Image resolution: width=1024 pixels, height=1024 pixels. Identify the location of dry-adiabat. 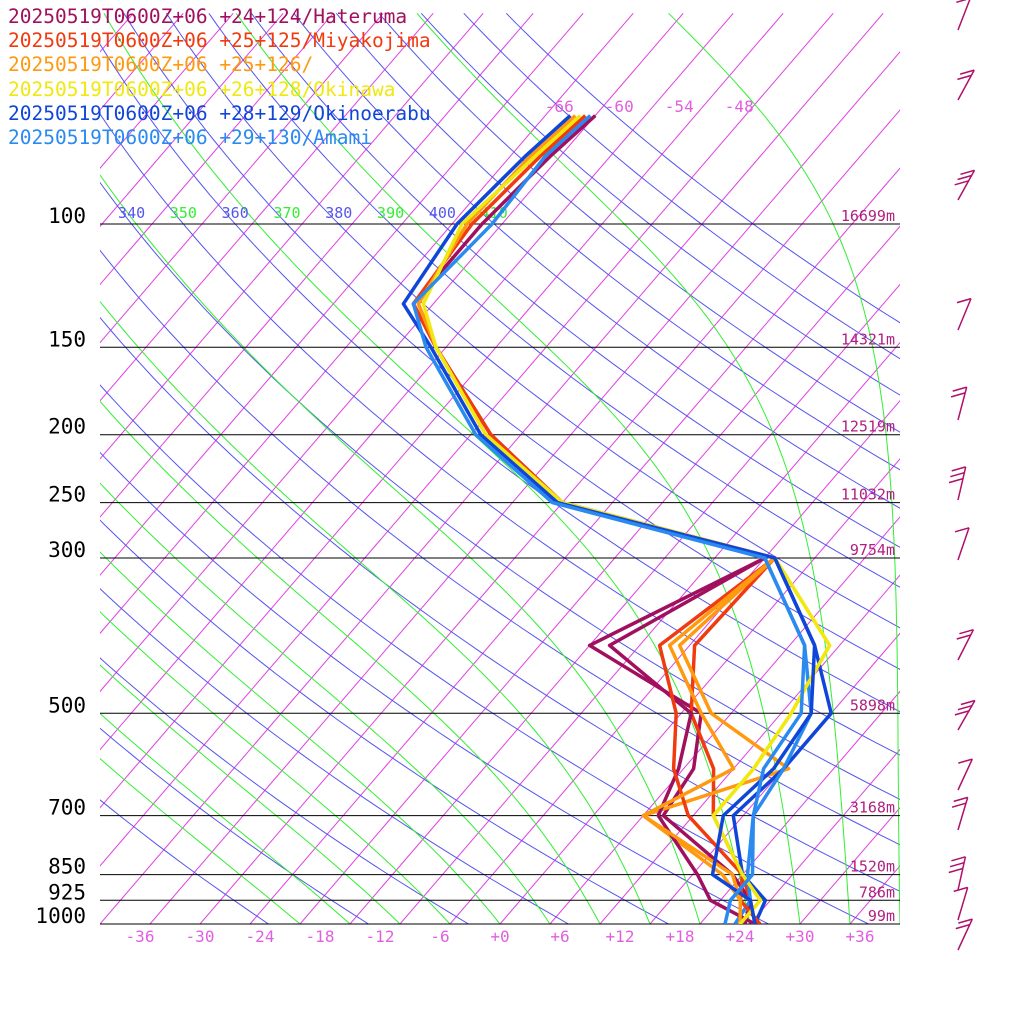
(284, 790).